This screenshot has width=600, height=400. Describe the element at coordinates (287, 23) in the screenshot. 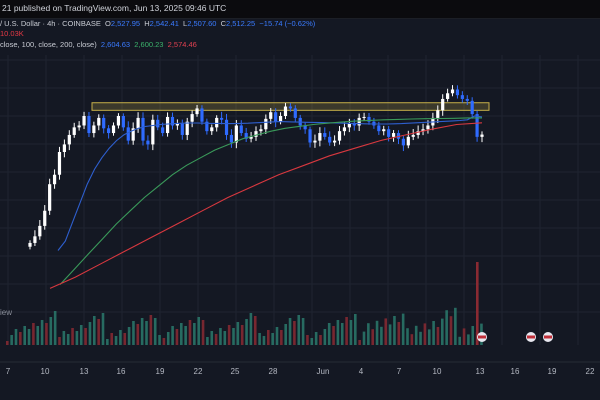

I see `change-value: −15.74 (−0.62%)` at that location.